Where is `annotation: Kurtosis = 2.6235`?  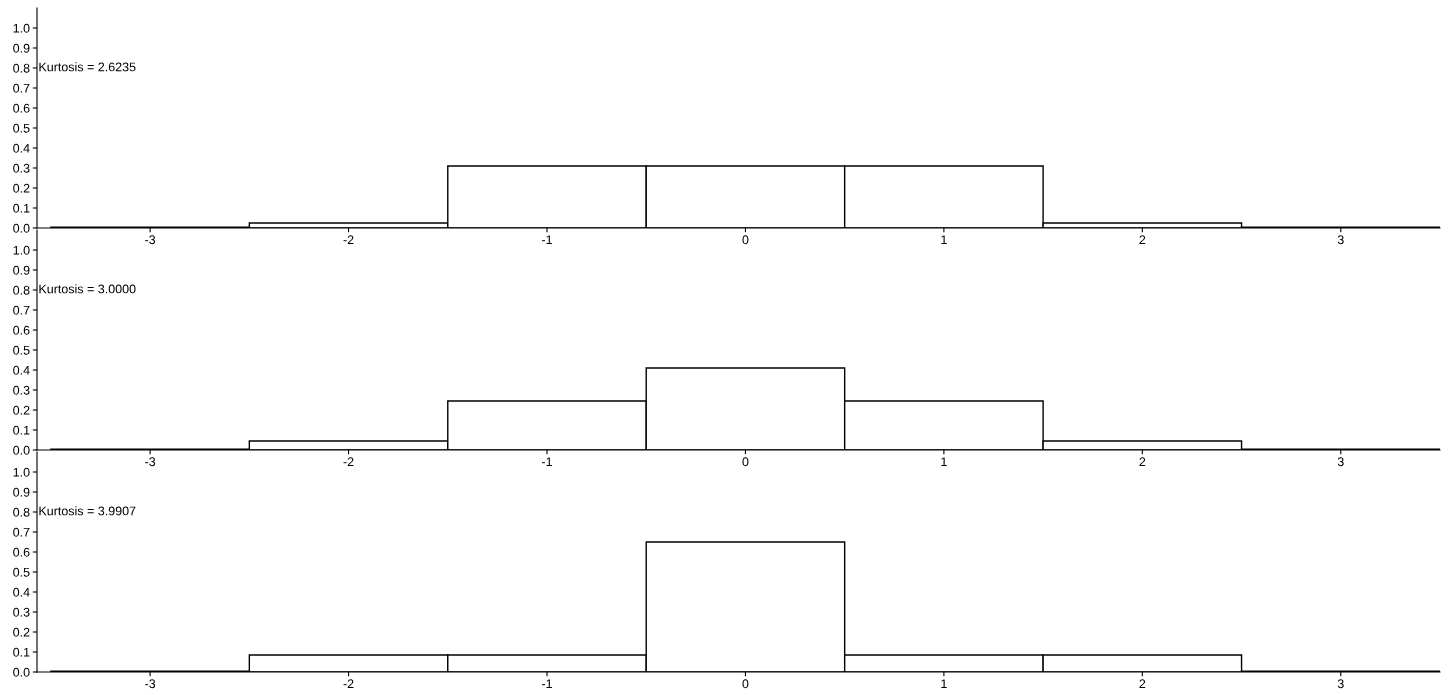
annotation: Kurtosis = 2.6235 is located at coordinates (87, 67).